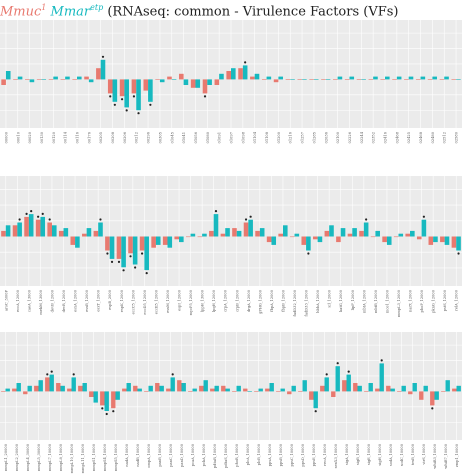 The image size is (474, 474). I want to click on x-tick-label: whiB3_10000, so click(435, 455).